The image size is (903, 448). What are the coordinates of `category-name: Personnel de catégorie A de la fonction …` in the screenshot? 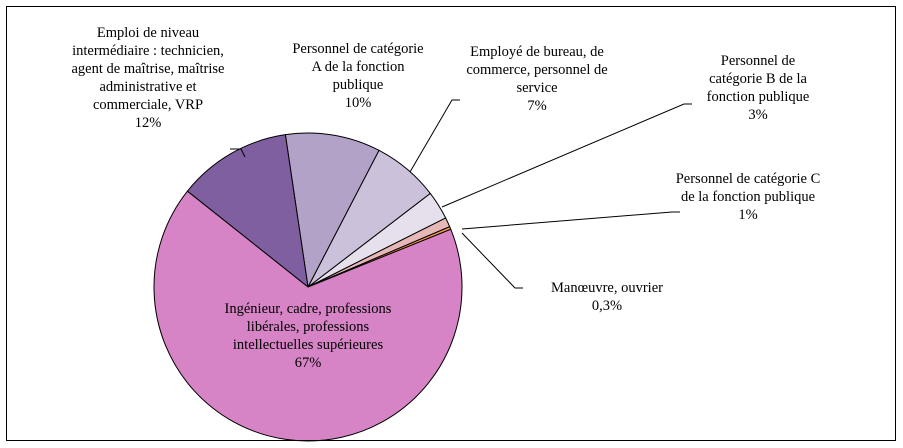 It's located at (358, 67).